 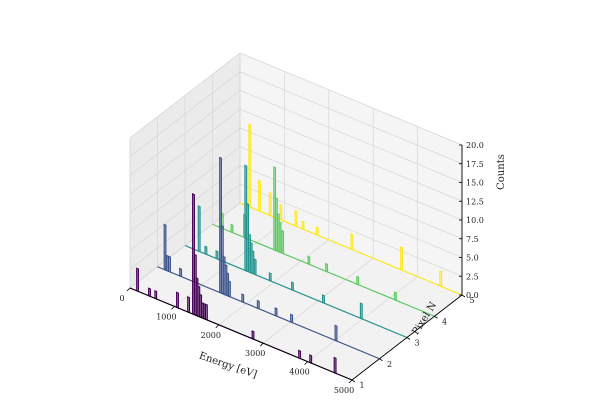 I want to click on x-tick-label: 4000, so click(x=299, y=372).